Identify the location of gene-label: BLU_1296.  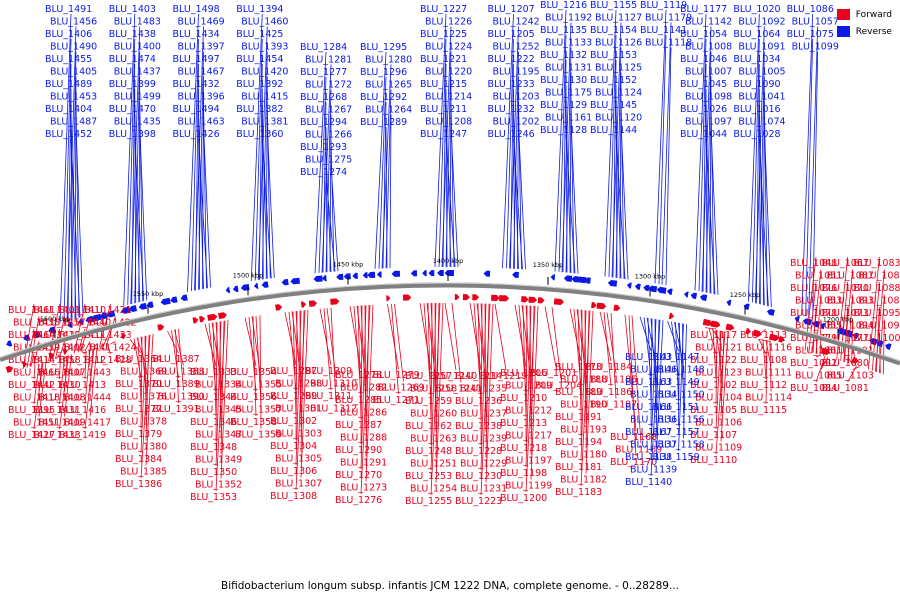
(383, 72).